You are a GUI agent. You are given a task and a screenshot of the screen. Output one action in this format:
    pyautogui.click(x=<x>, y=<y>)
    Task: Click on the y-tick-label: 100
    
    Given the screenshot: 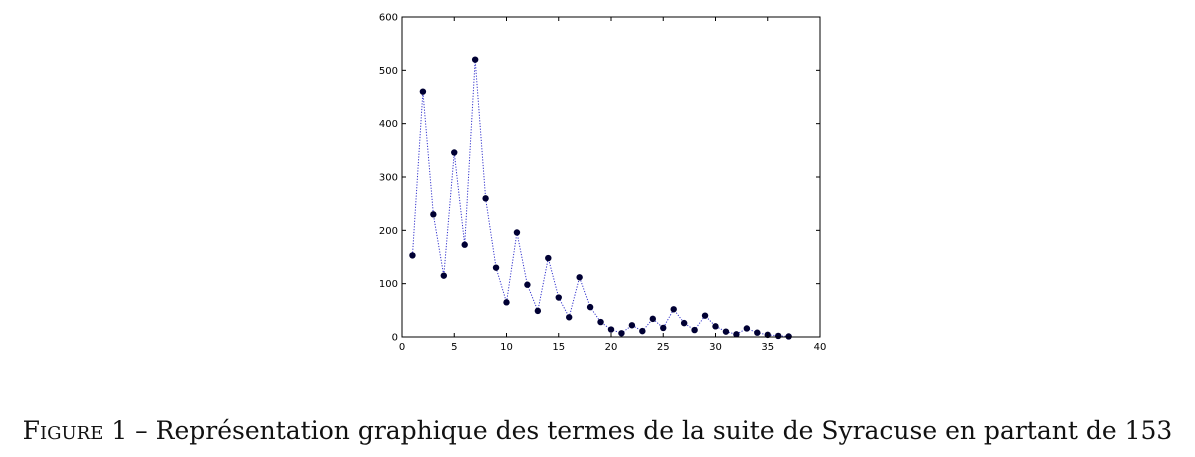 What is the action you would take?
    pyautogui.click(x=388, y=284)
    